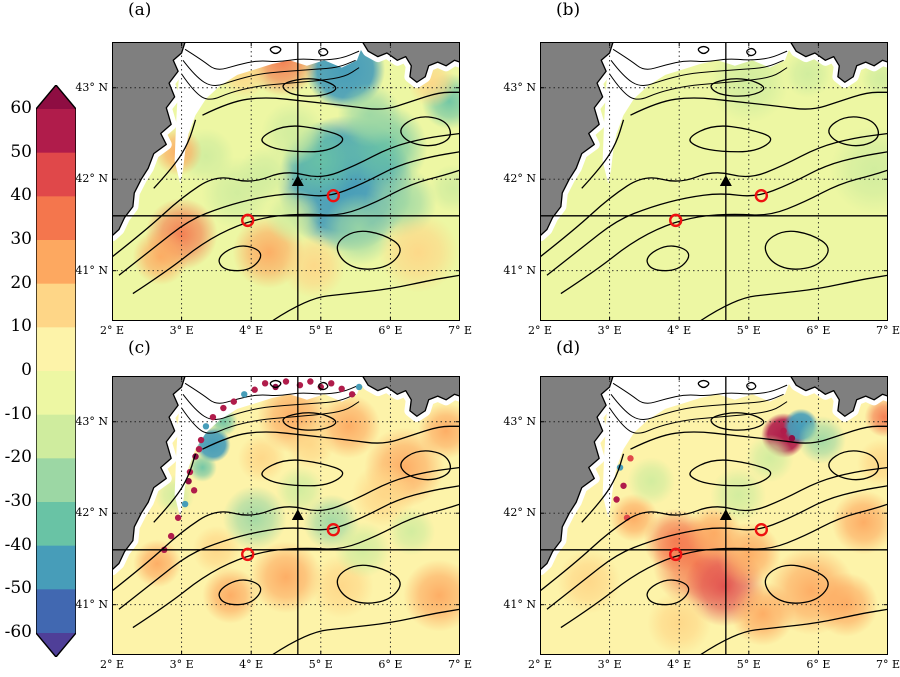  What do you see at coordinates (519, 421) in the screenshot?
I see `y-tick-label-d: 43° N` at bounding box center [519, 421].